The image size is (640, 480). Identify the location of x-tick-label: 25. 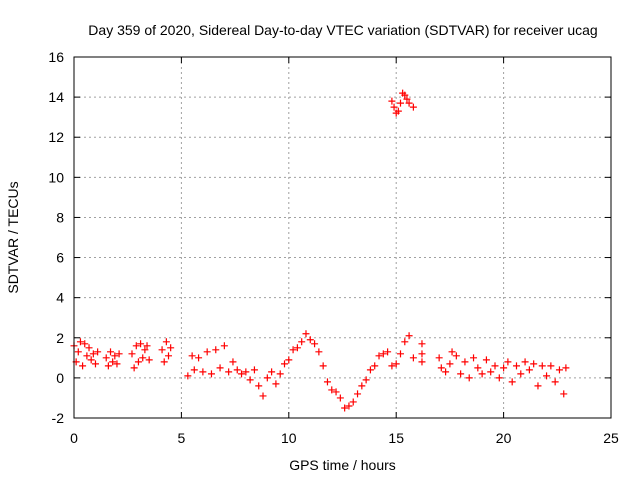
(611, 438).